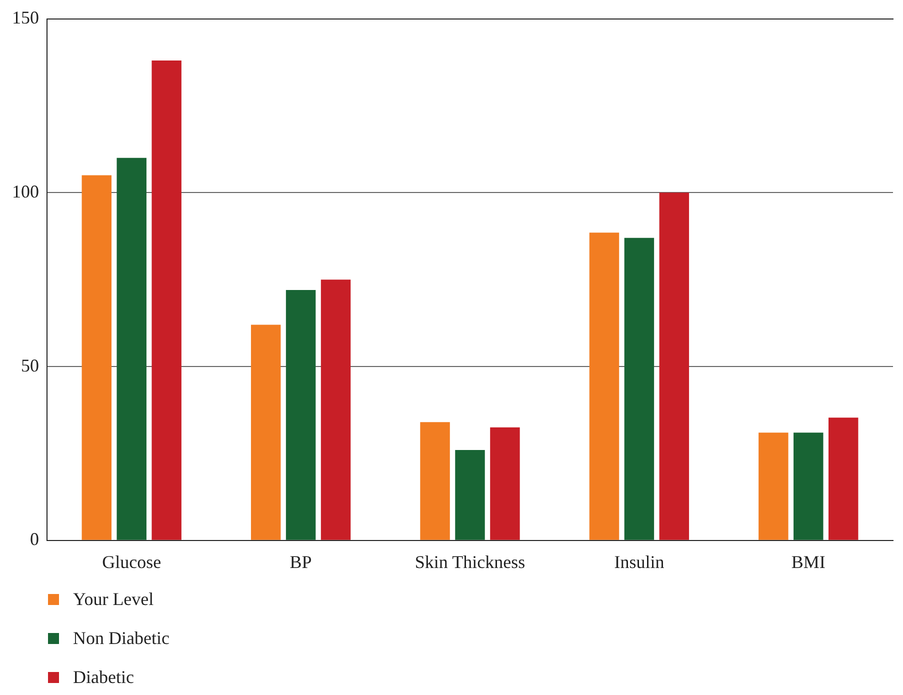 This screenshot has width=903, height=695. I want to click on legend-label: Your Level, so click(113, 599).